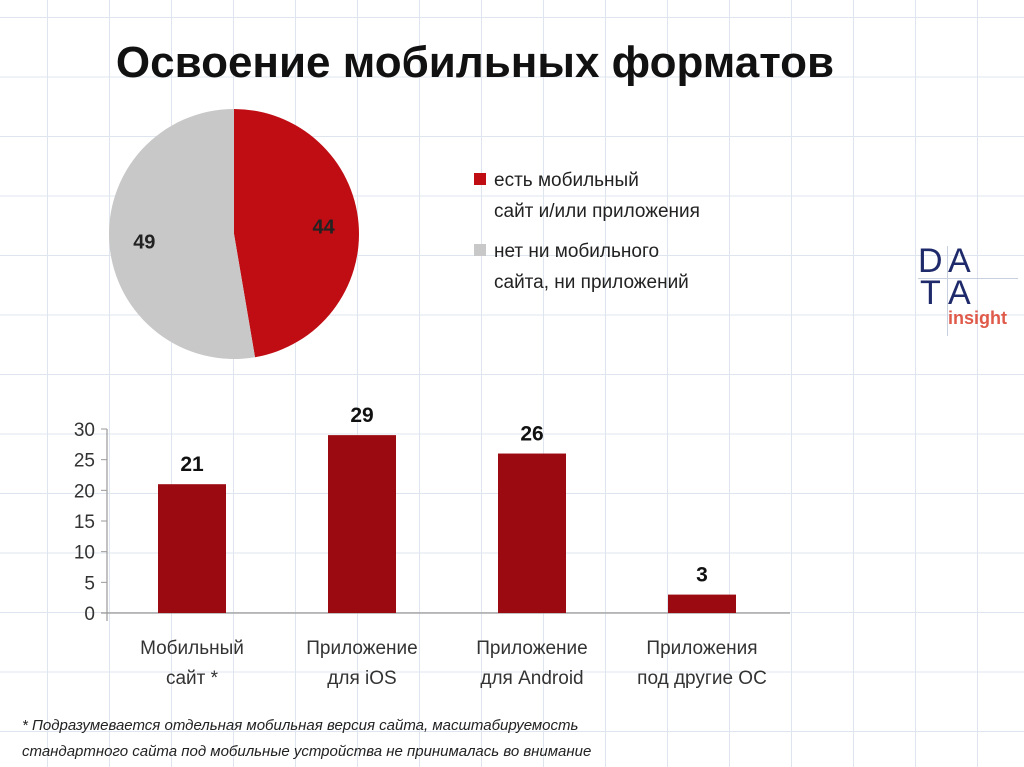 This screenshot has height=767, width=1024. I want to click on page-title: Освоение мобильных форматов, so click(475, 62).